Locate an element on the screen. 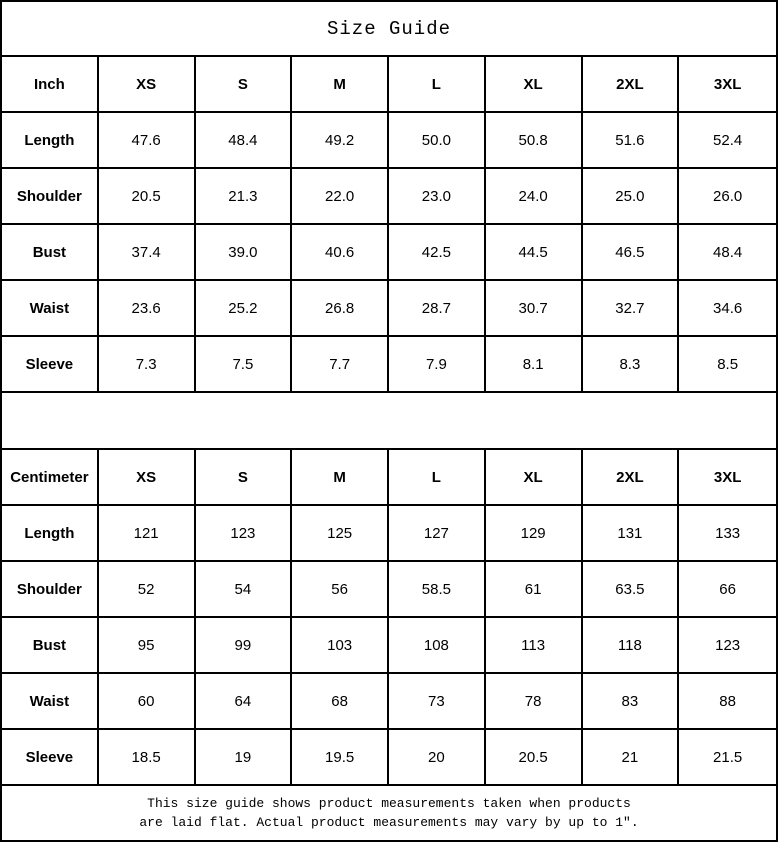  value-cell: 56 is located at coordinates (340, 590).